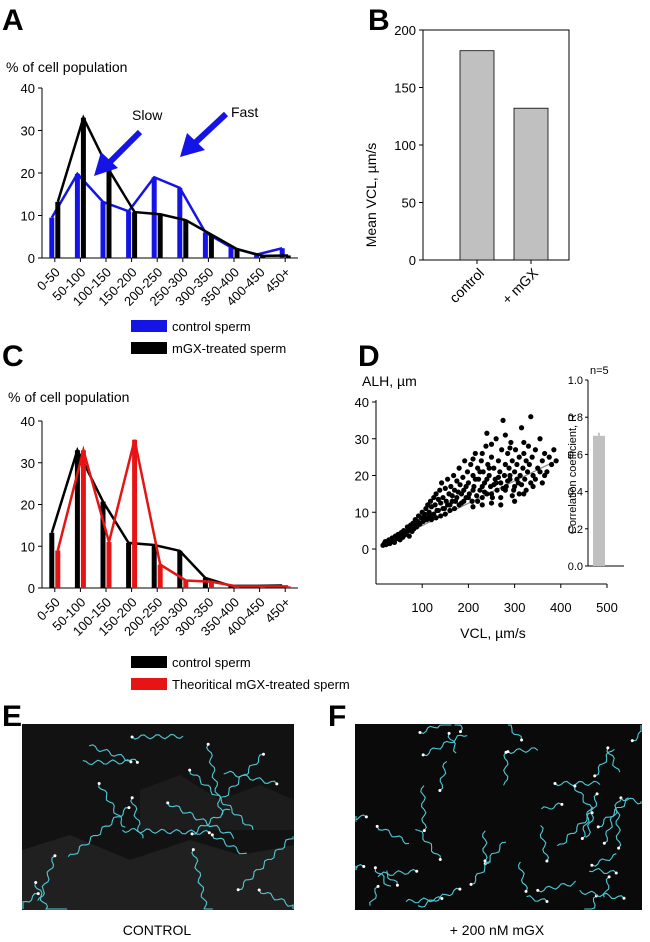 This screenshot has width=650, height=942. What do you see at coordinates (68, 397) in the screenshot?
I see `panel-c-ylabel: % of cell population` at bounding box center [68, 397].